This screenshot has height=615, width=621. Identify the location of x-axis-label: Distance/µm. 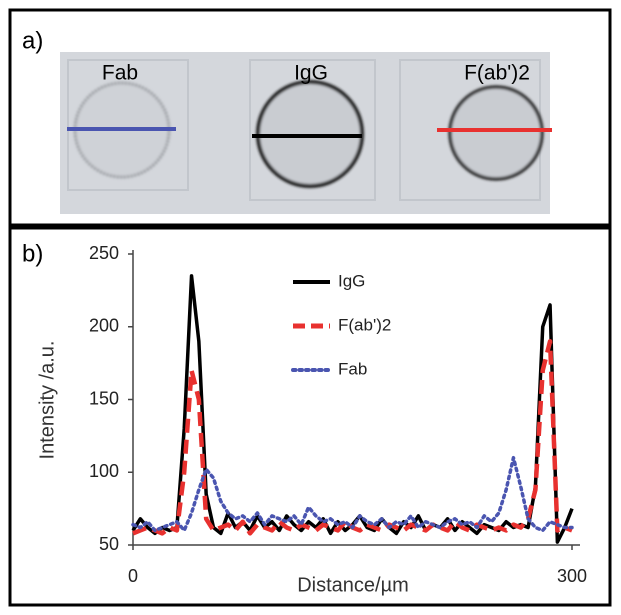
(353, 585).